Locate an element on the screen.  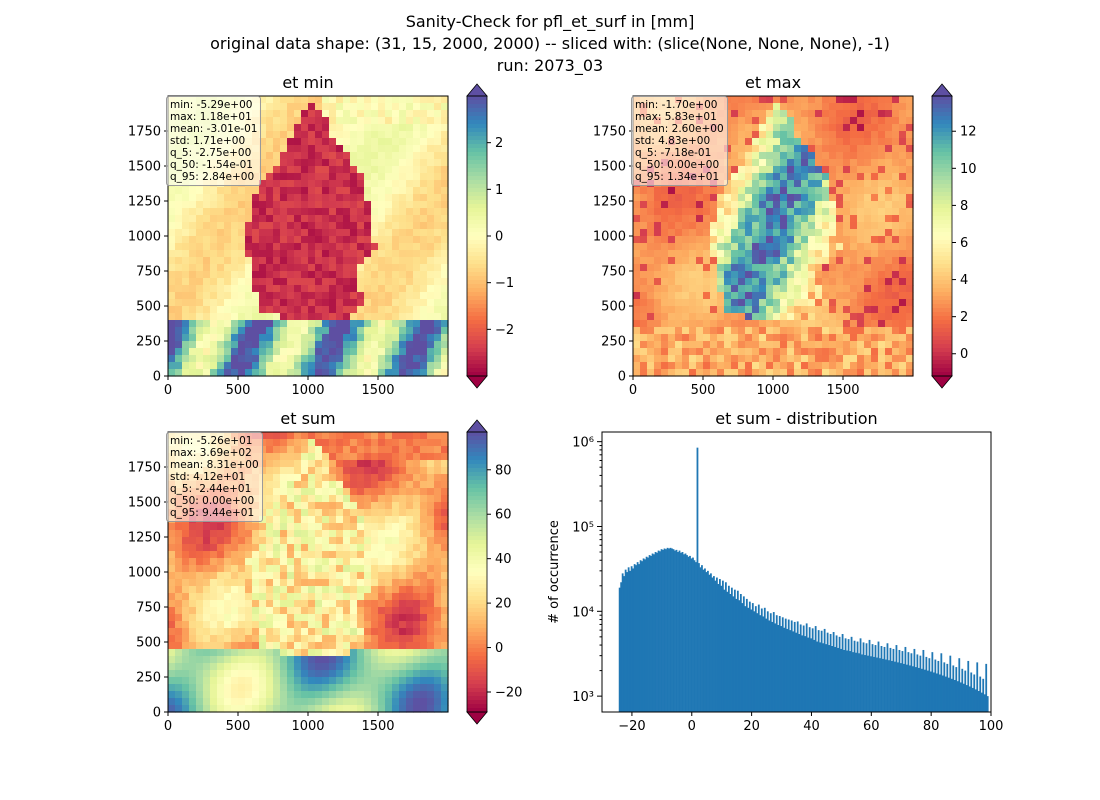
colorbar-segment is located at coordinates (942, 162).